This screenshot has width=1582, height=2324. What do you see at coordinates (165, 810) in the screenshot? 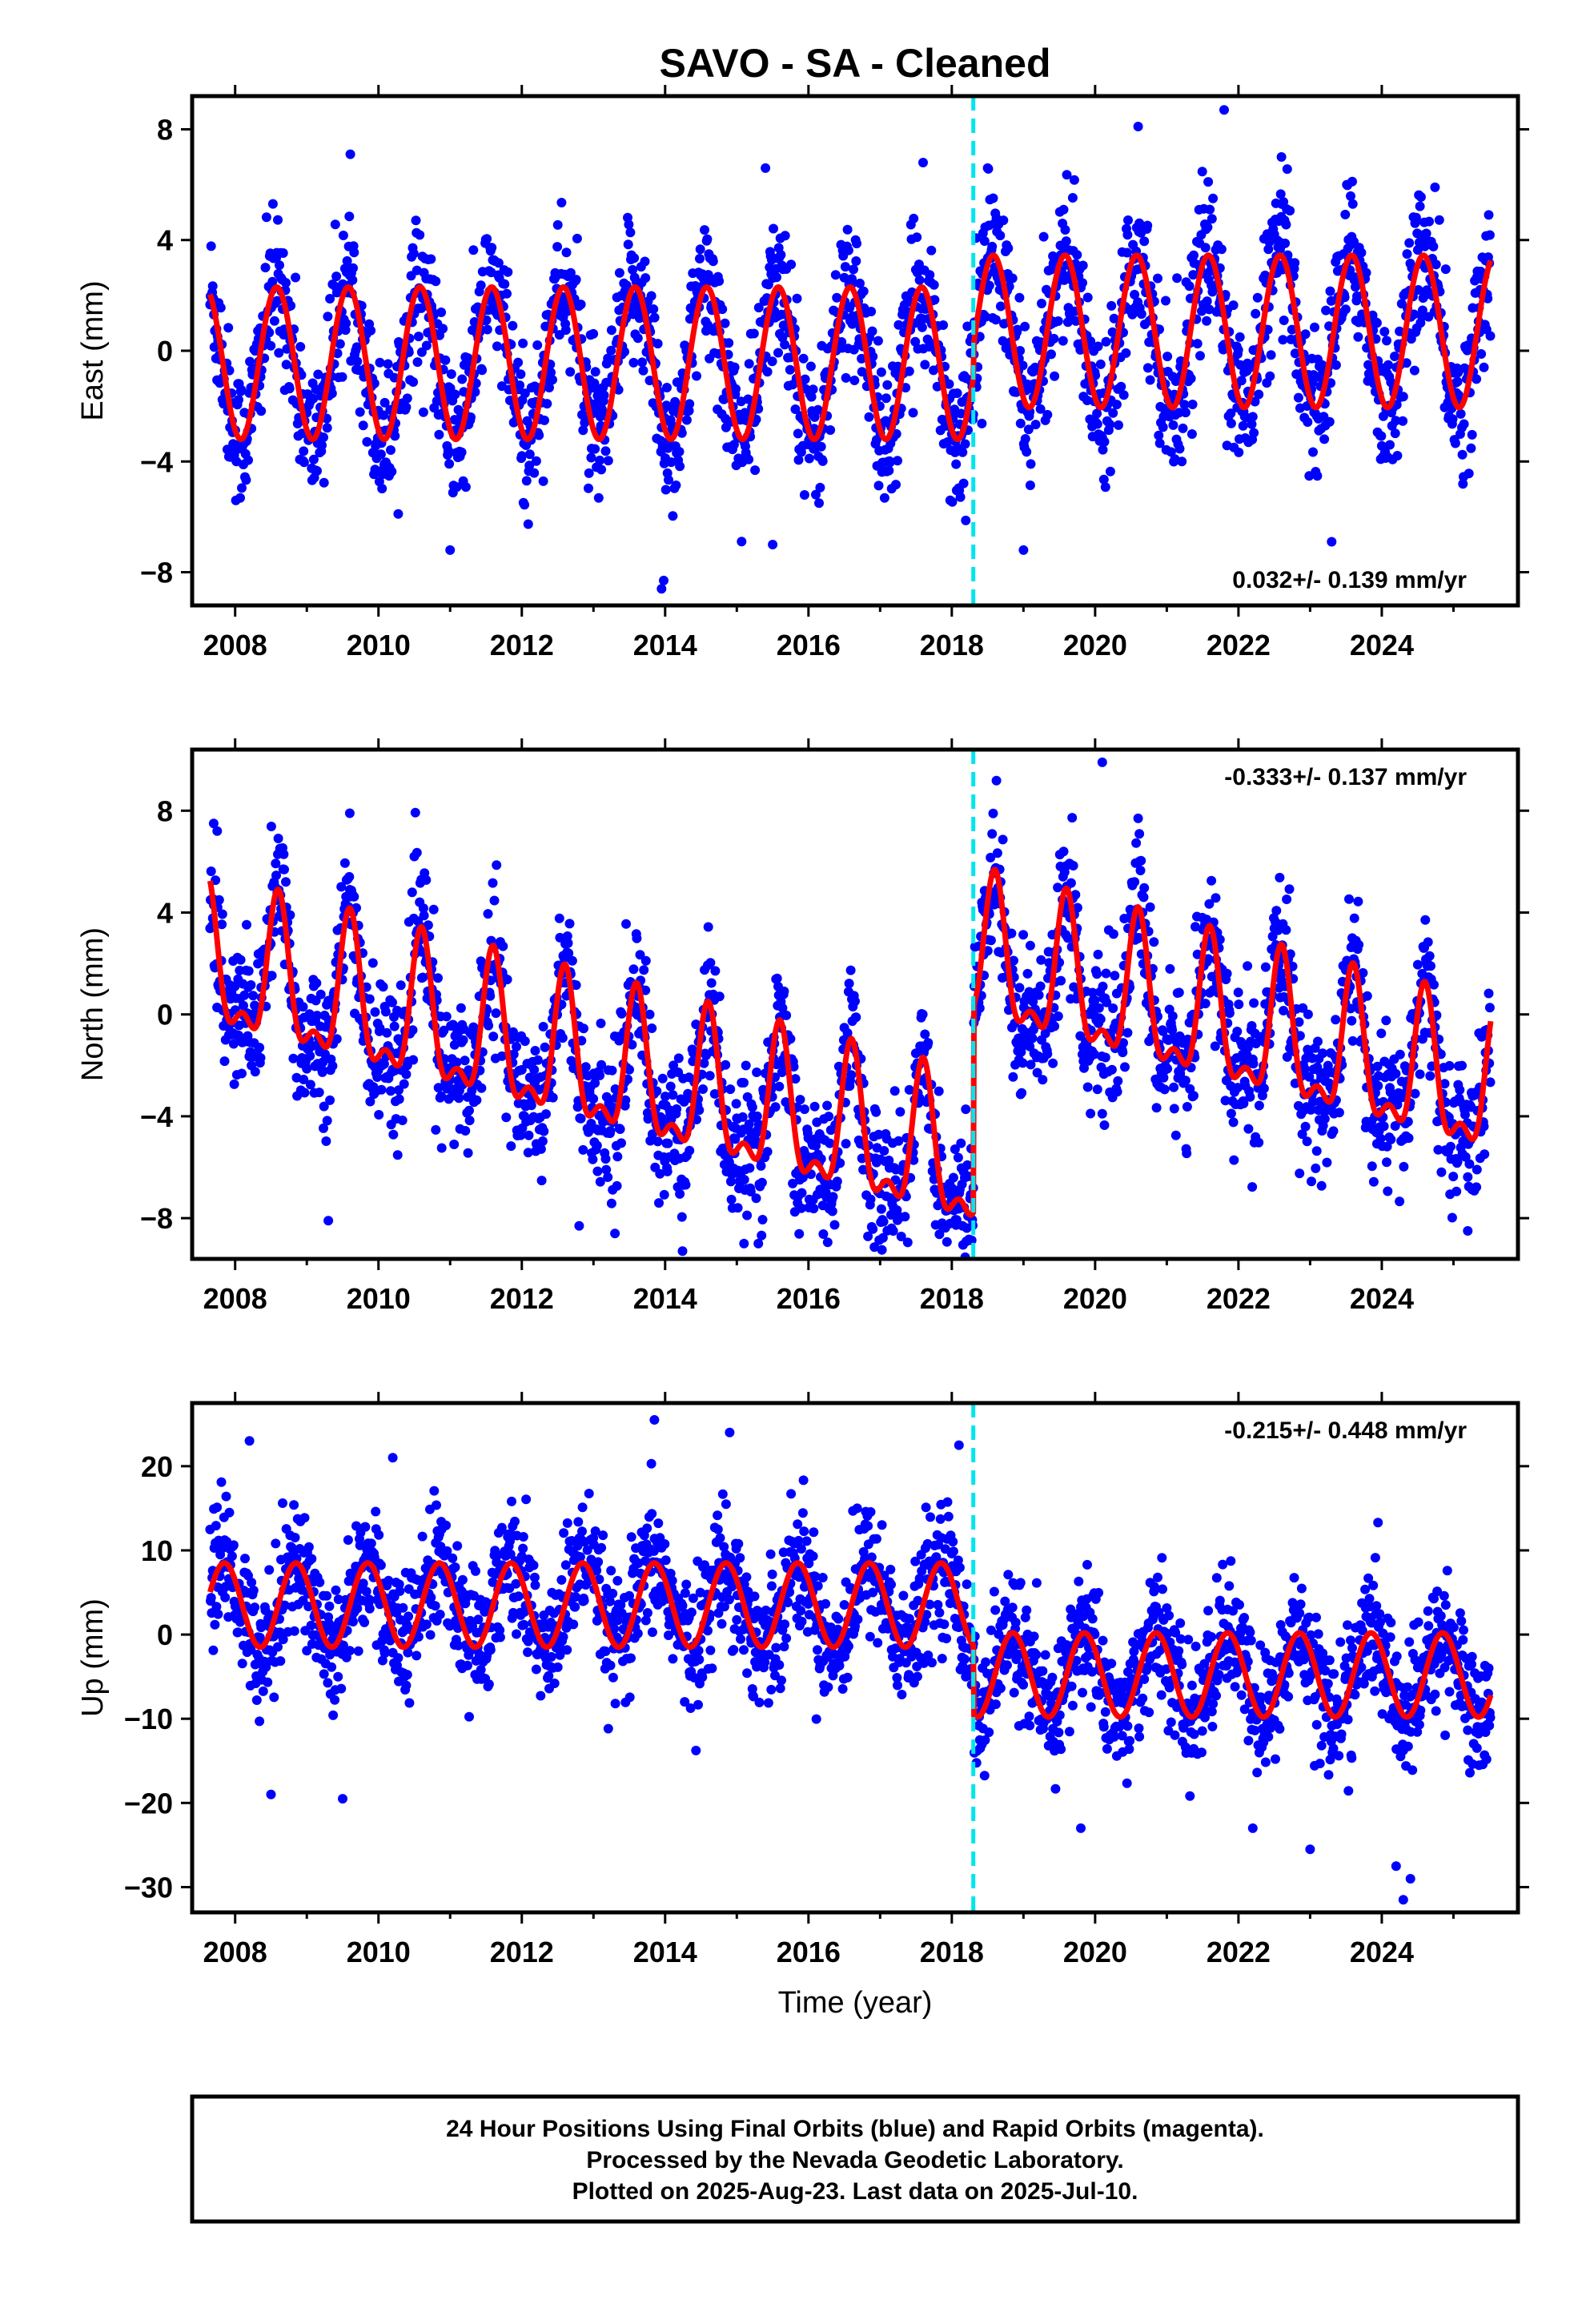
I see `north-y-tick-label: 8` at bounding box center [165, 810].